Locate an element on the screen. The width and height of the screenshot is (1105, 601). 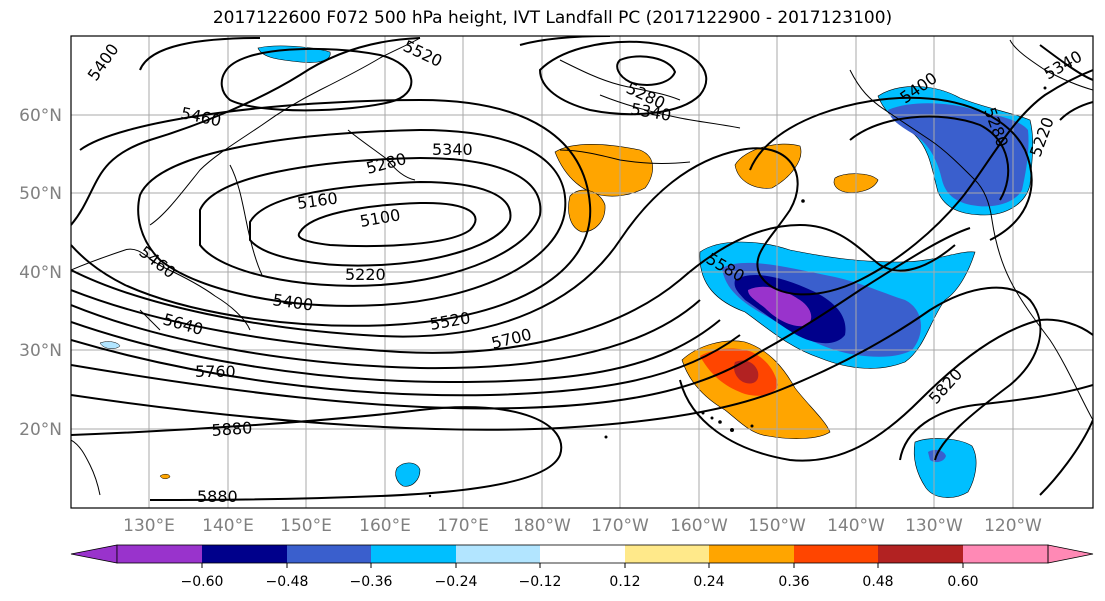
colorbar-ticks is located at coordinates (582, 565).